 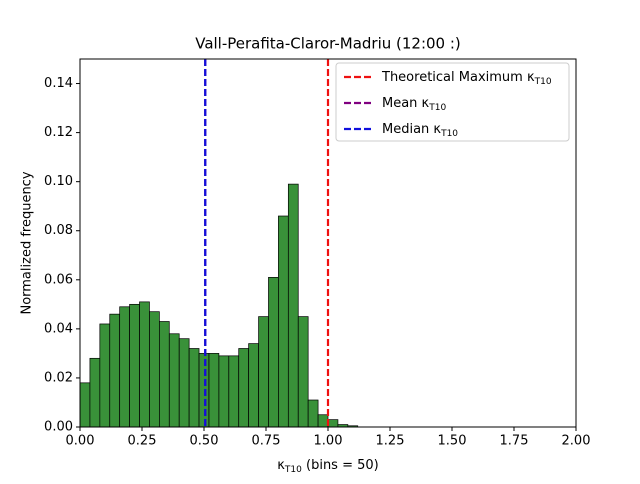 I want to click on y-tick-label: 0.06, so click(x=58, y=279).